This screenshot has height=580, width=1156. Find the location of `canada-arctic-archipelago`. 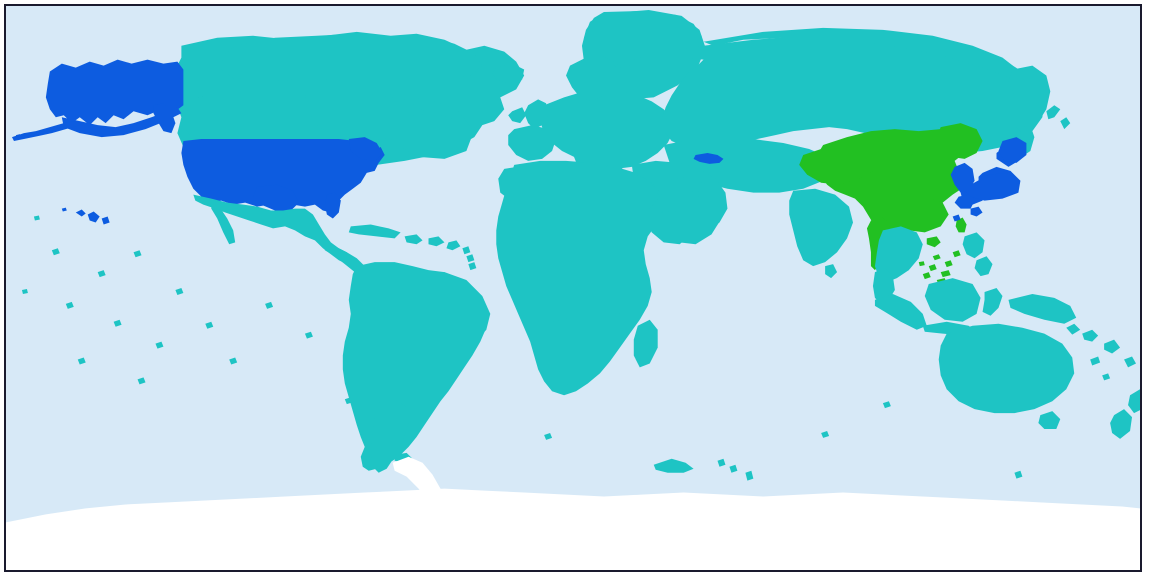

canada-arctic-archipelago is located at coordinates (352, 57).